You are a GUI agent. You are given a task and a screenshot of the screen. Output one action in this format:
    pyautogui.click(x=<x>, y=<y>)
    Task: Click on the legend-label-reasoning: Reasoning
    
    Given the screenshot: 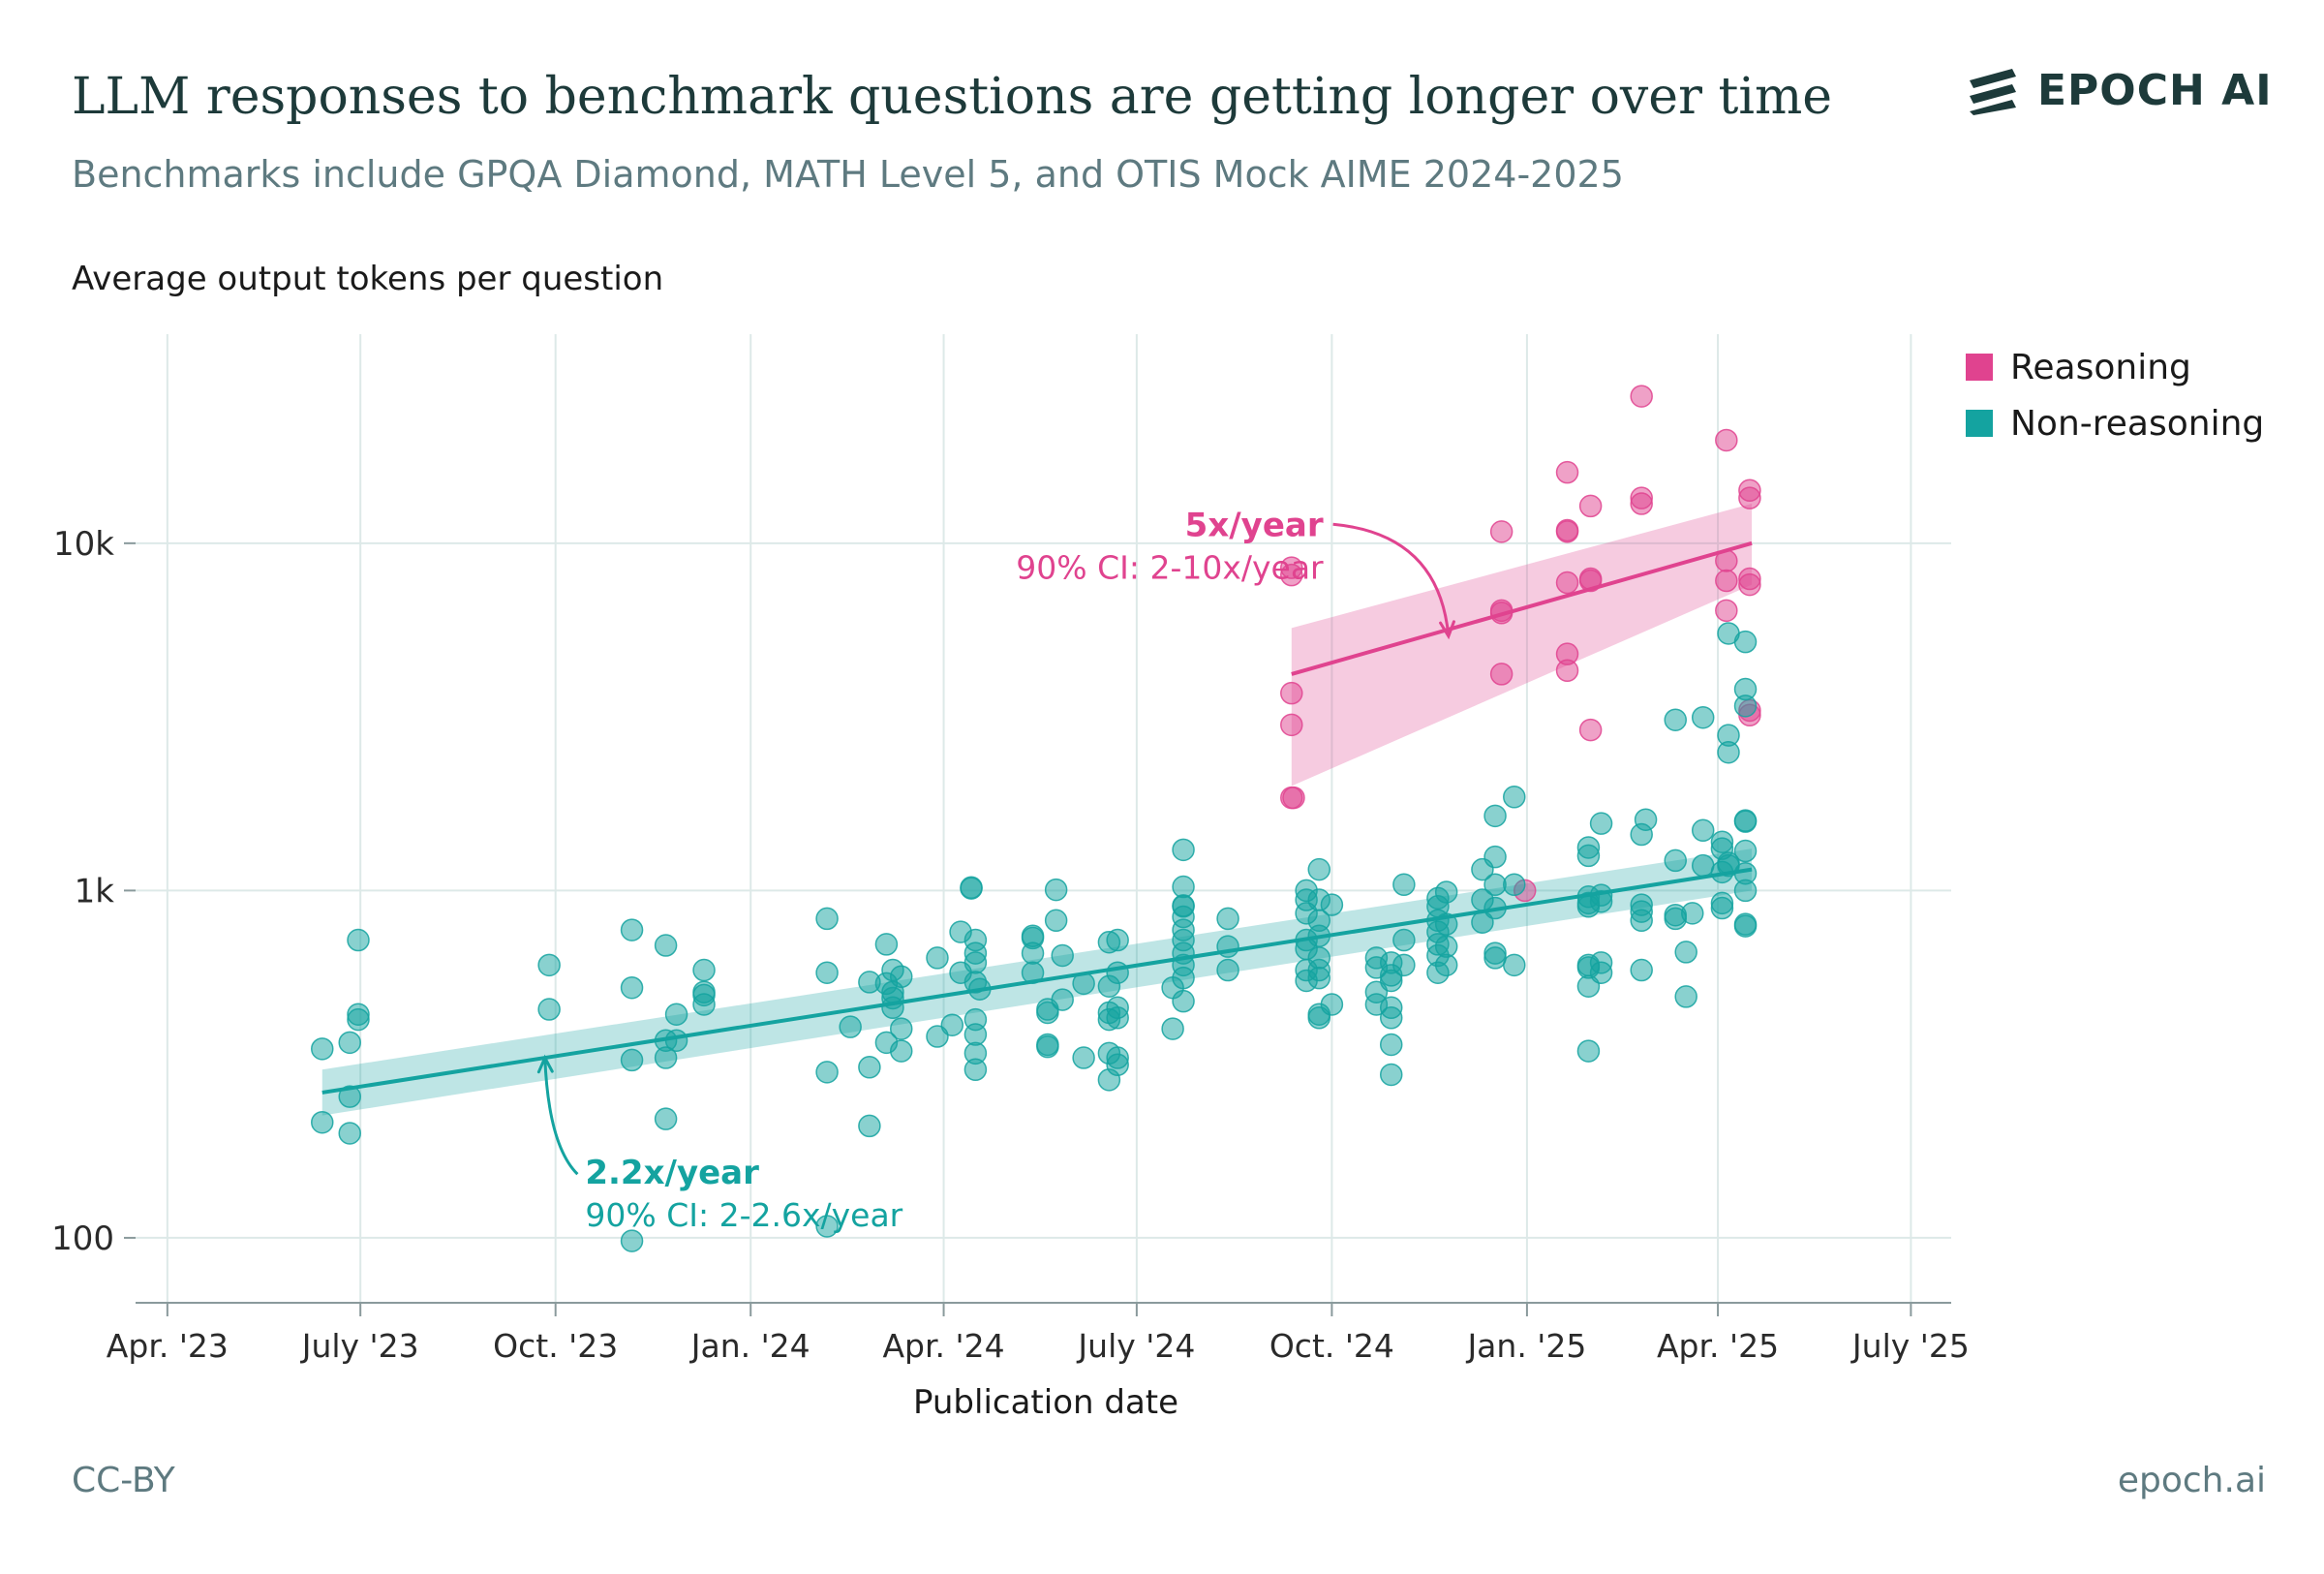 What is the action you would take?
    pyautogui.click(x=2101, y=367)
    